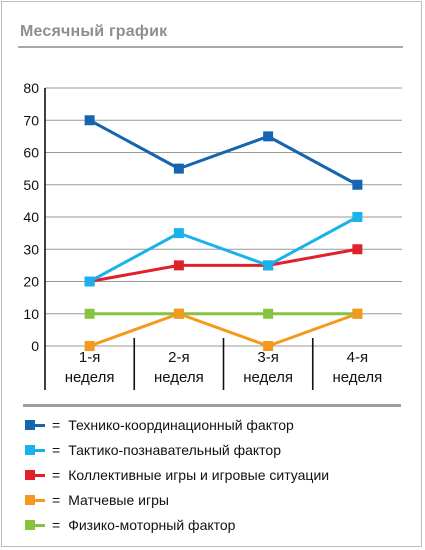 This screenshot has height=550, width=425. Describe the element at coordinates (31, 153) in the screenshot. I see `y-tick-label: 60` at that location.